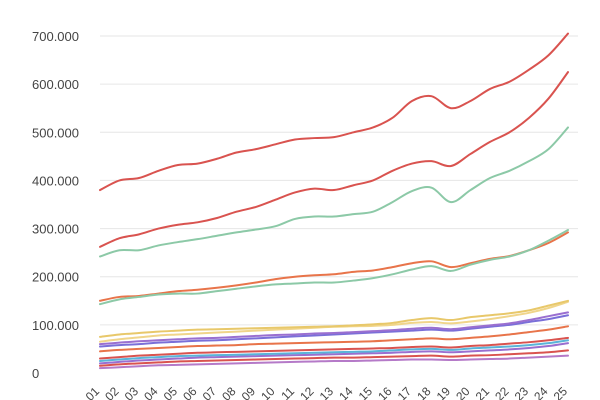 The width and height of the screenshot is (600, 400). I want to click on y-tick-label: 0, so click(35, 373).